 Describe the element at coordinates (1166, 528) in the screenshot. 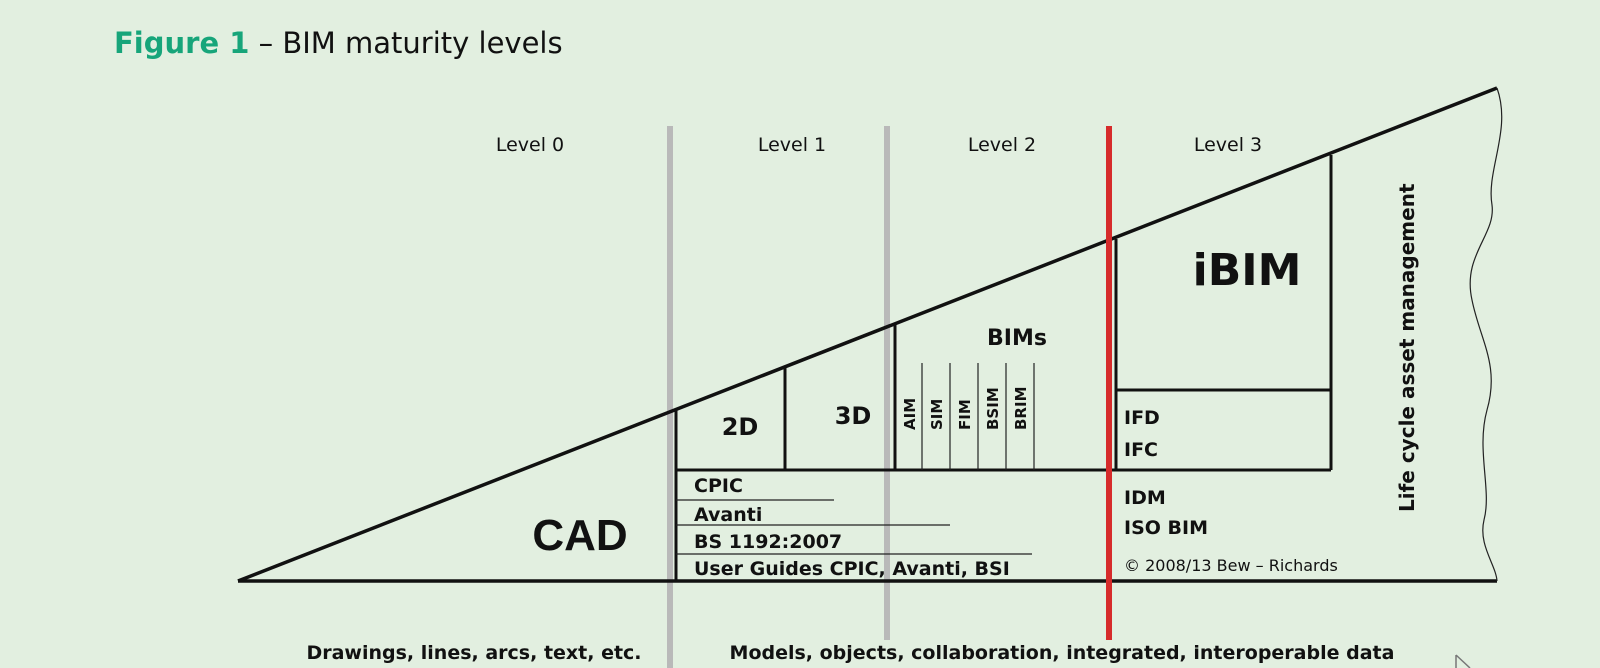

I see `level3-item-iso-bim: ISO BIM` at that location.